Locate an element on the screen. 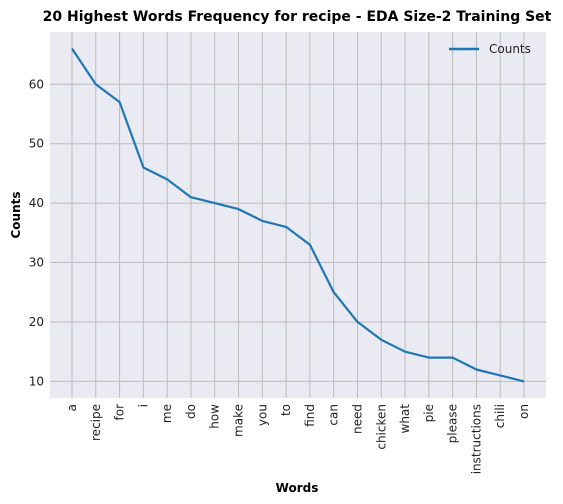 The height and width of the screenshot is (504, 563). legend: Counts is located at coordinates (490, 49).